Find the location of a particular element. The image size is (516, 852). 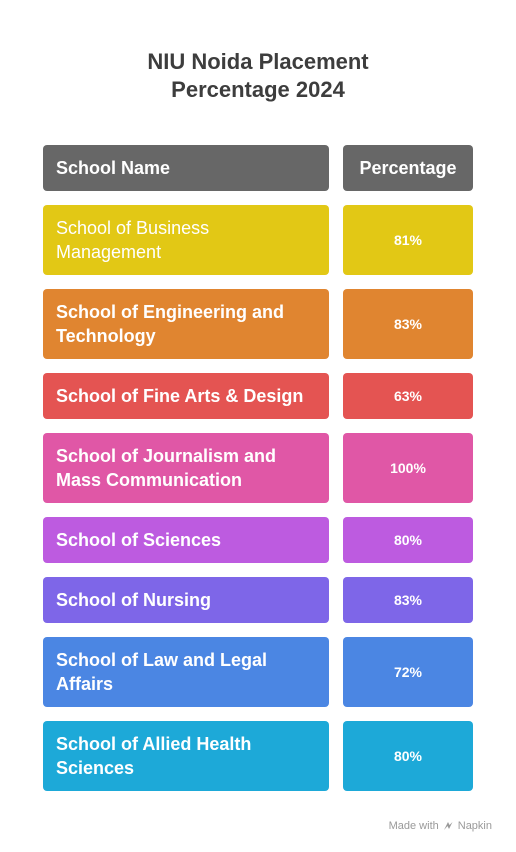

page-title-line-1: NIU Noida Placement is located at coordinates (258, 62).